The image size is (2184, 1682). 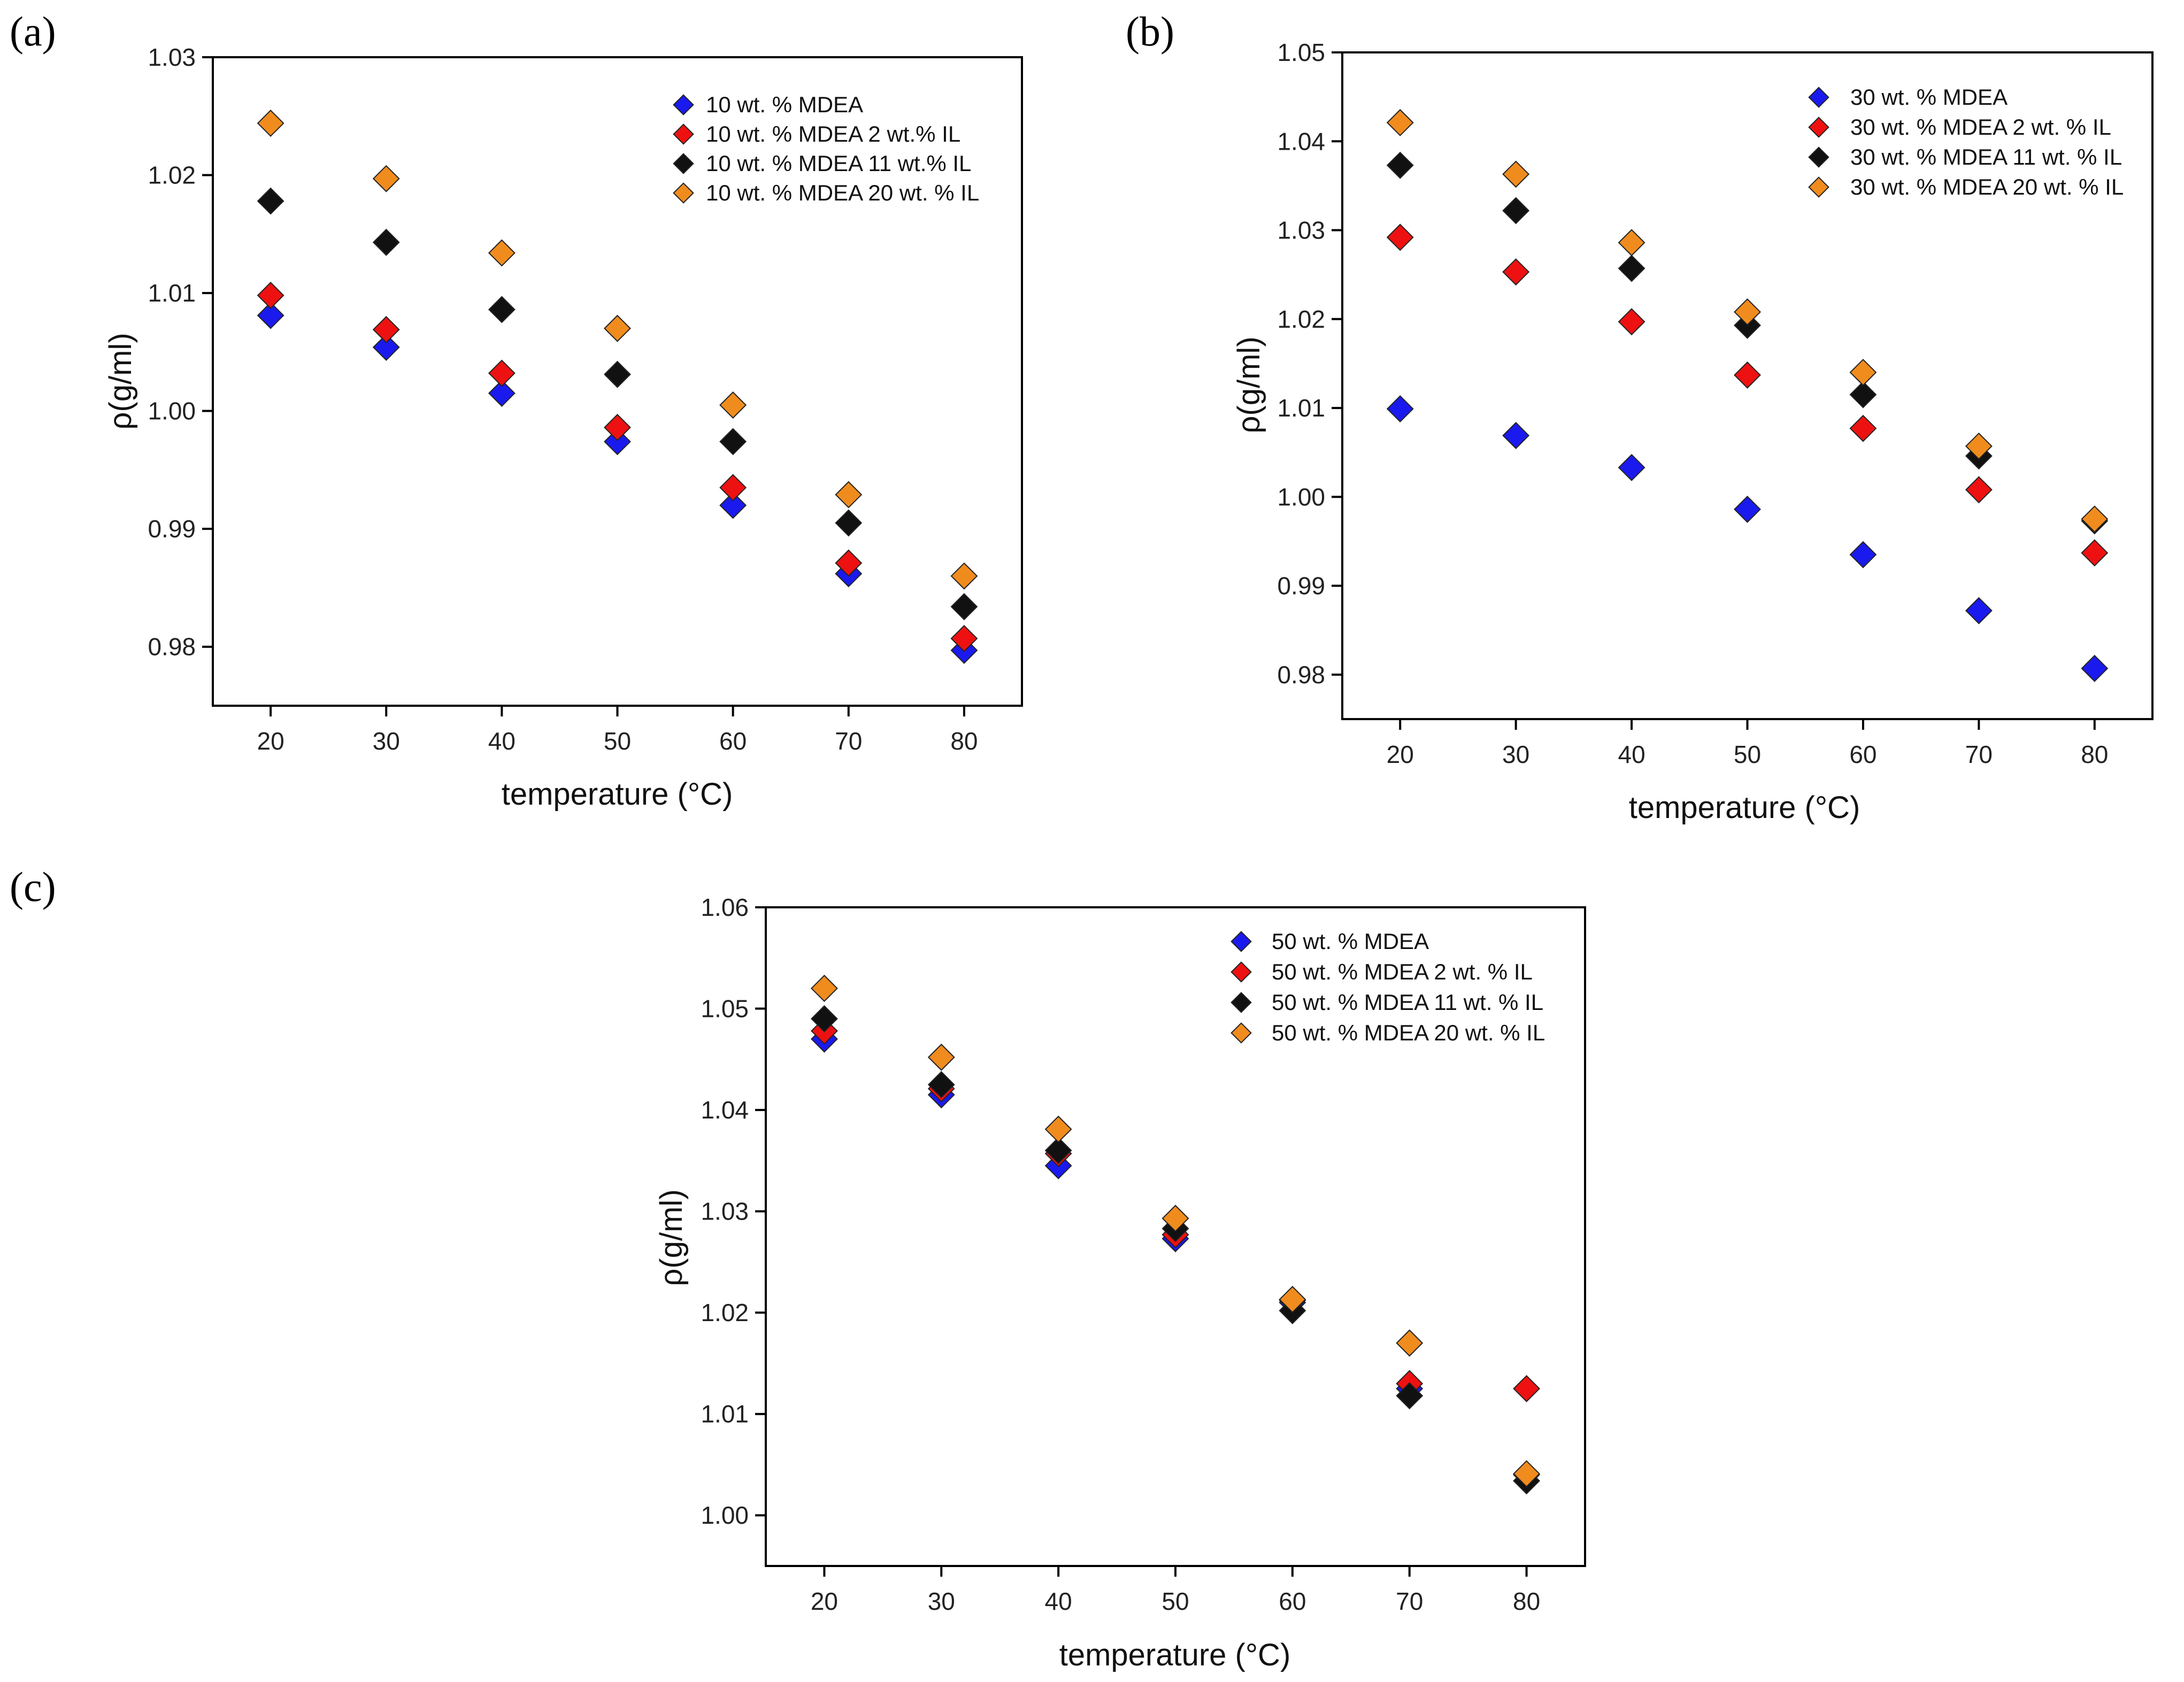 What do you see at coordinates (964, 741) in the screenshot?
I see `x-tick-label-a: 80` at bounding box center [964, 741].